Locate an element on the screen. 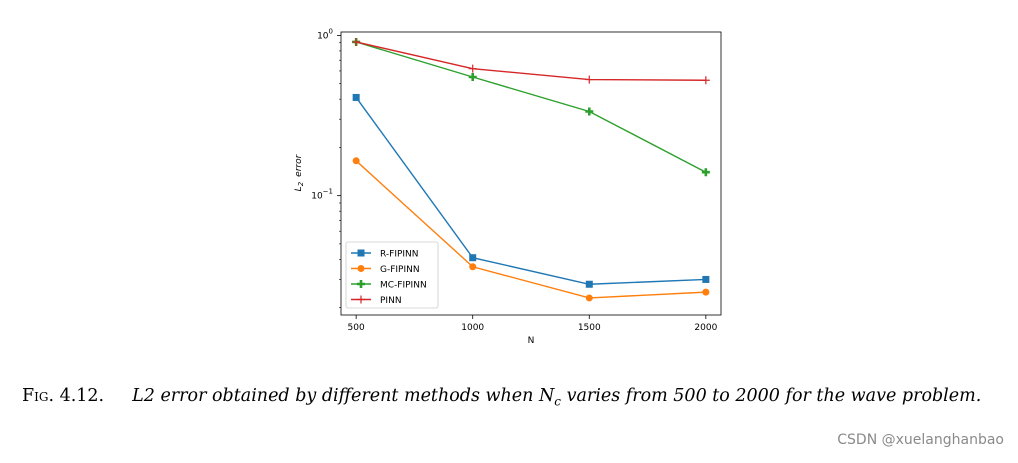 Image resolution: width=1018 pixels, height=463 pixels. legend-label: R-FIPINN is located at coordinates (399, 255).